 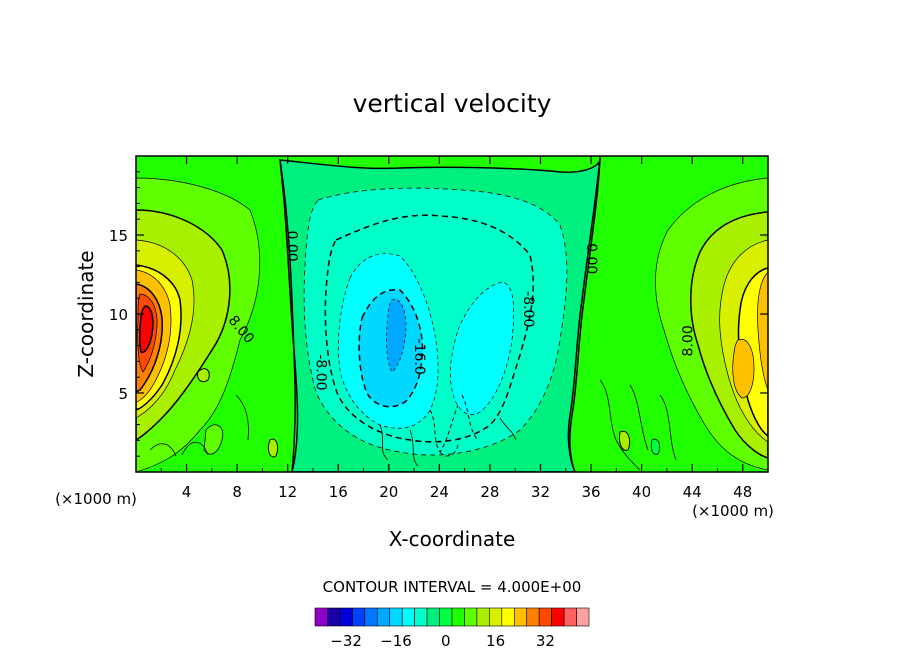 I want to click on left-positive-updraft, so click(x=207, y=324).